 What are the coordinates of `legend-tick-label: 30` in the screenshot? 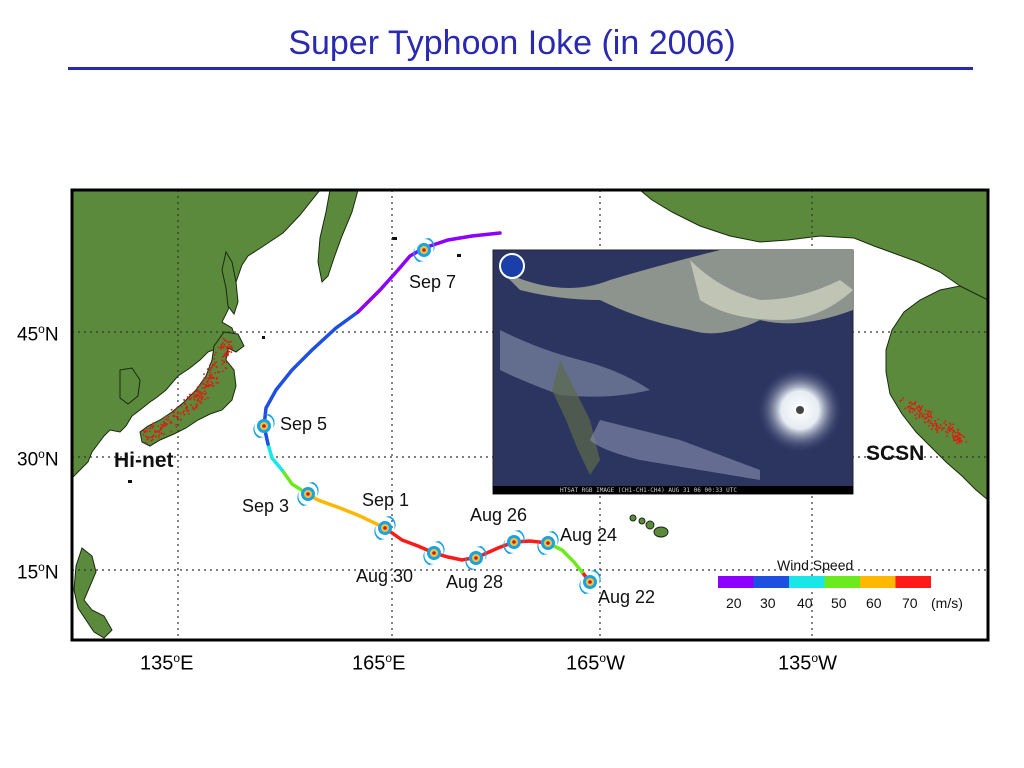 It's located at (768, 603).